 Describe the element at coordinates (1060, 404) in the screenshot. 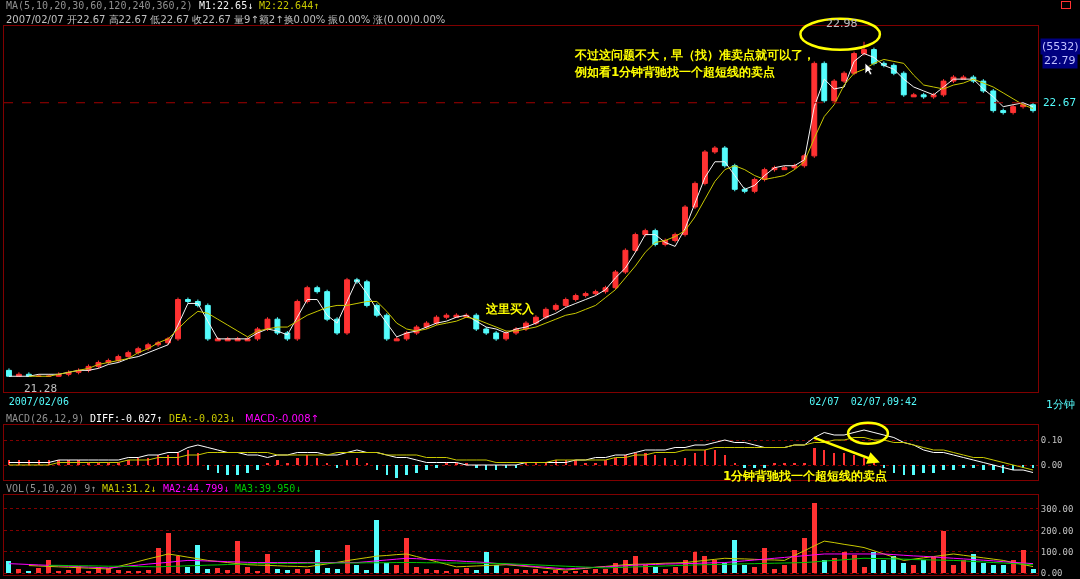

I see `text: 1分钟` at that location.